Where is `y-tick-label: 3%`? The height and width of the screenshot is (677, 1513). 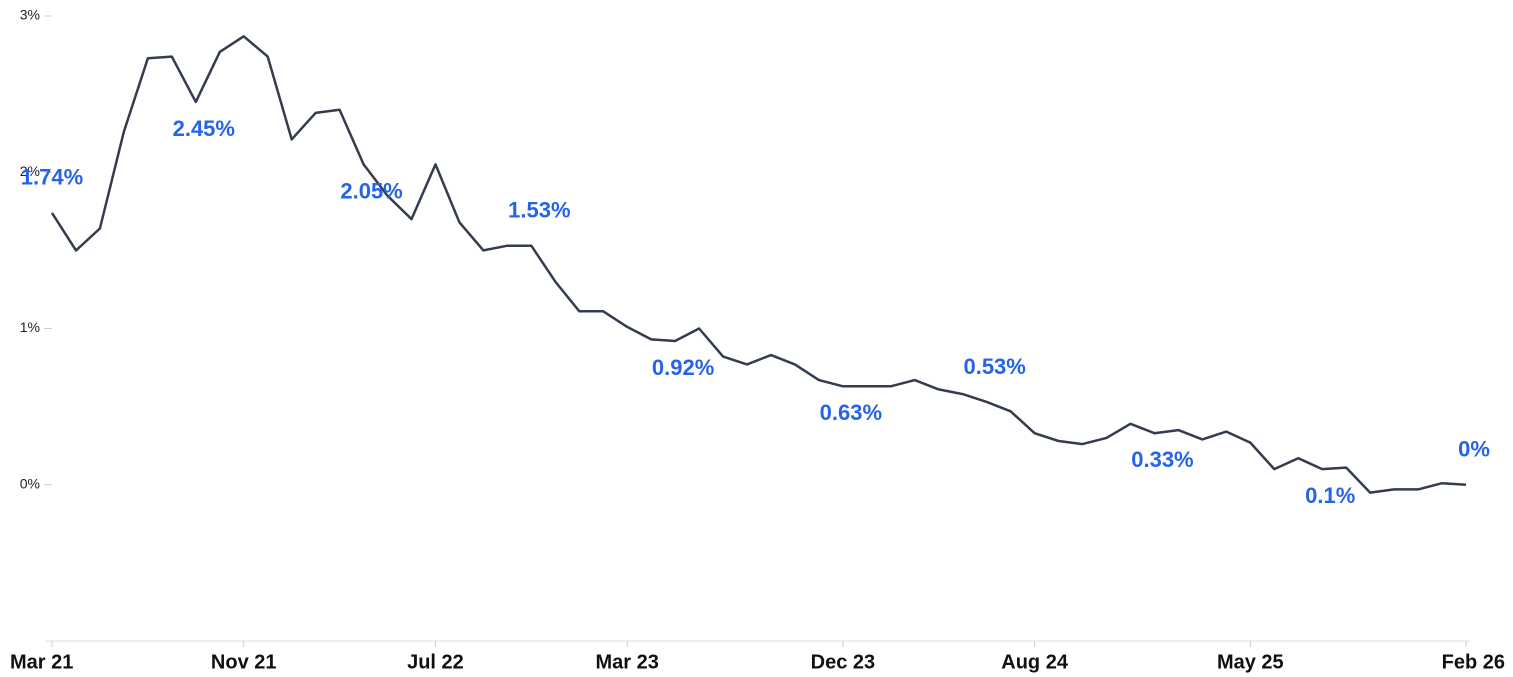
y-tick-label: 3% is located at coordinates (30, 15).